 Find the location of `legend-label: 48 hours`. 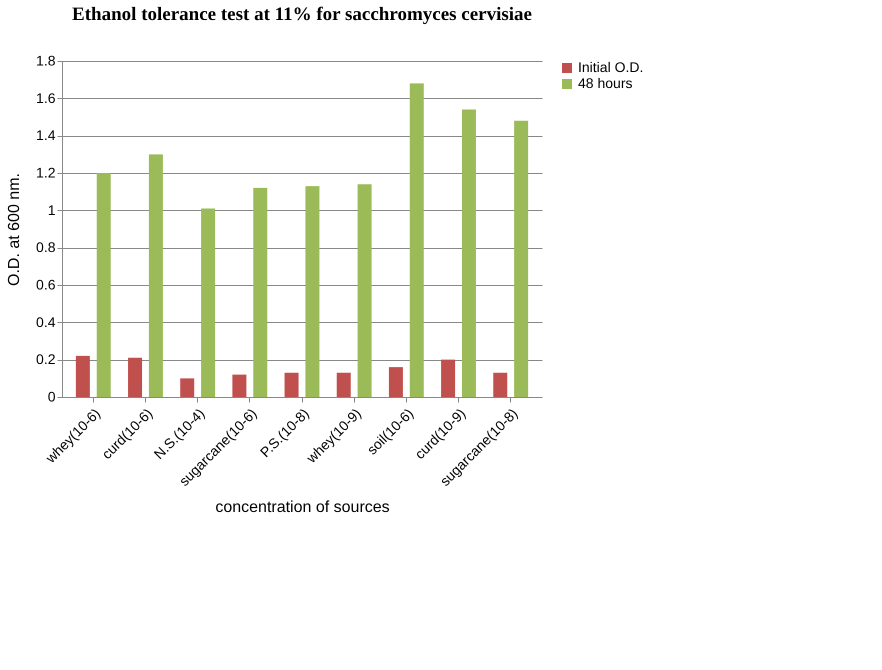

legend-label: 48 hours is located at coordinates (605, 83).